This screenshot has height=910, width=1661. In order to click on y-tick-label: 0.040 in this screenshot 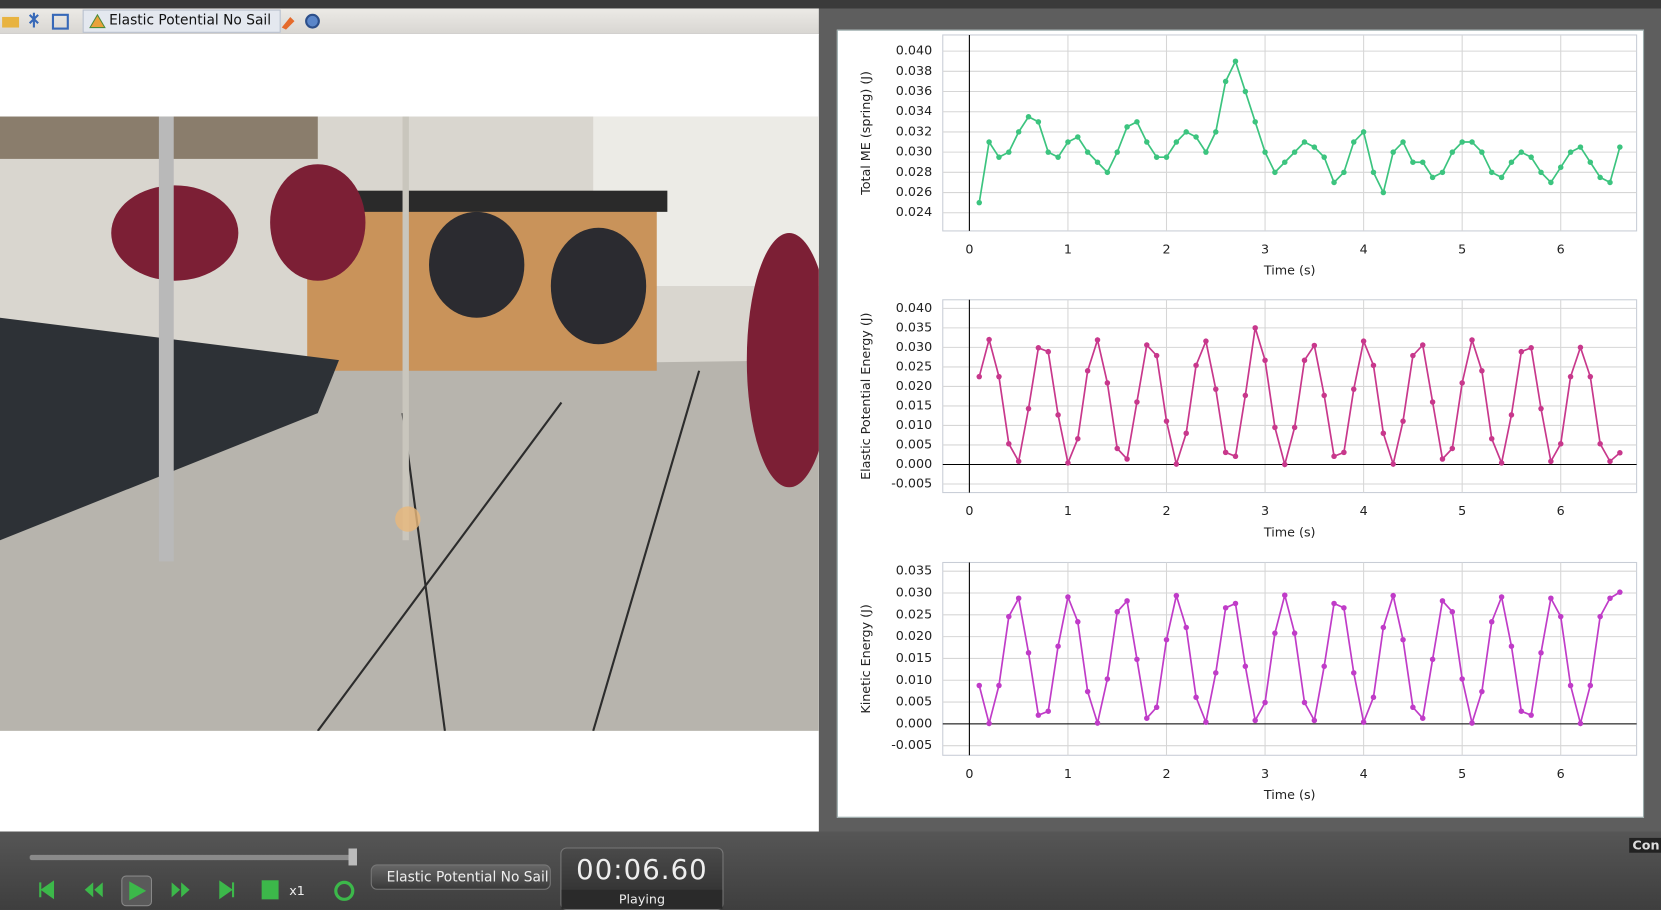, I will do `click(914, 50)`.